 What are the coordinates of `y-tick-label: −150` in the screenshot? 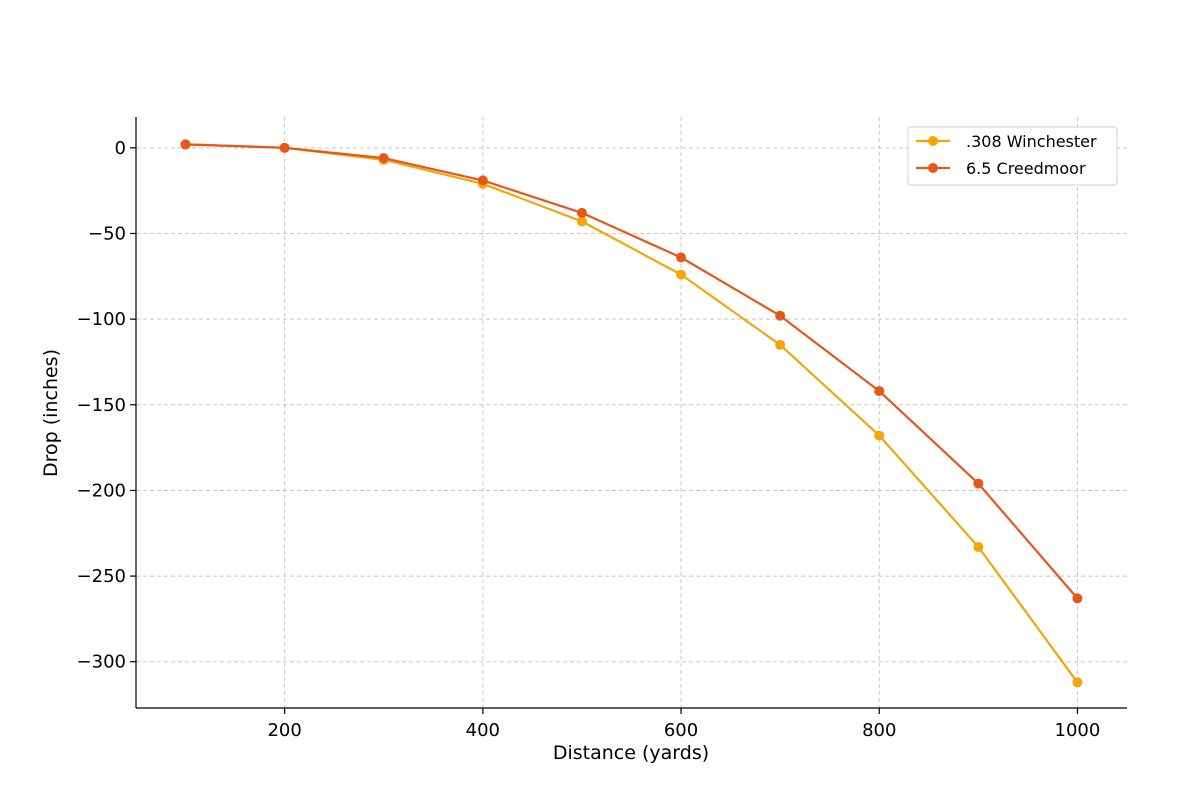 It's located at (101, 405).